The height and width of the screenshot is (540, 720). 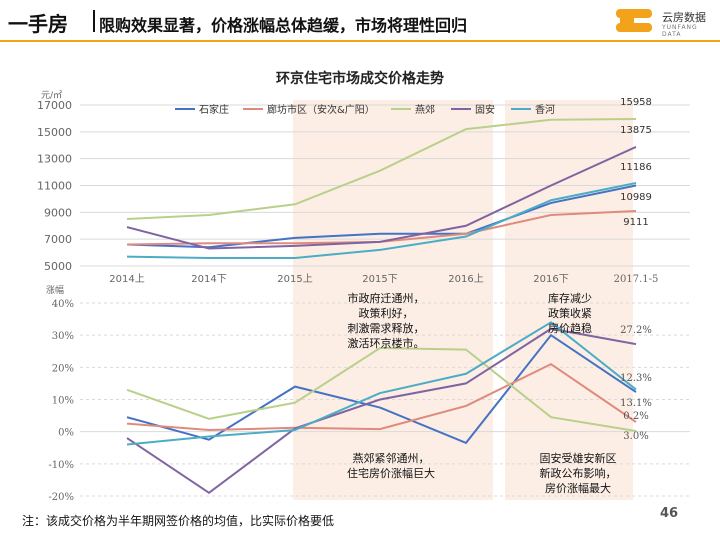 What do you see at coordinates (58, 212) in the screenshot?
I see `price-tick-label: 9000` at bounding box center [58, 212].